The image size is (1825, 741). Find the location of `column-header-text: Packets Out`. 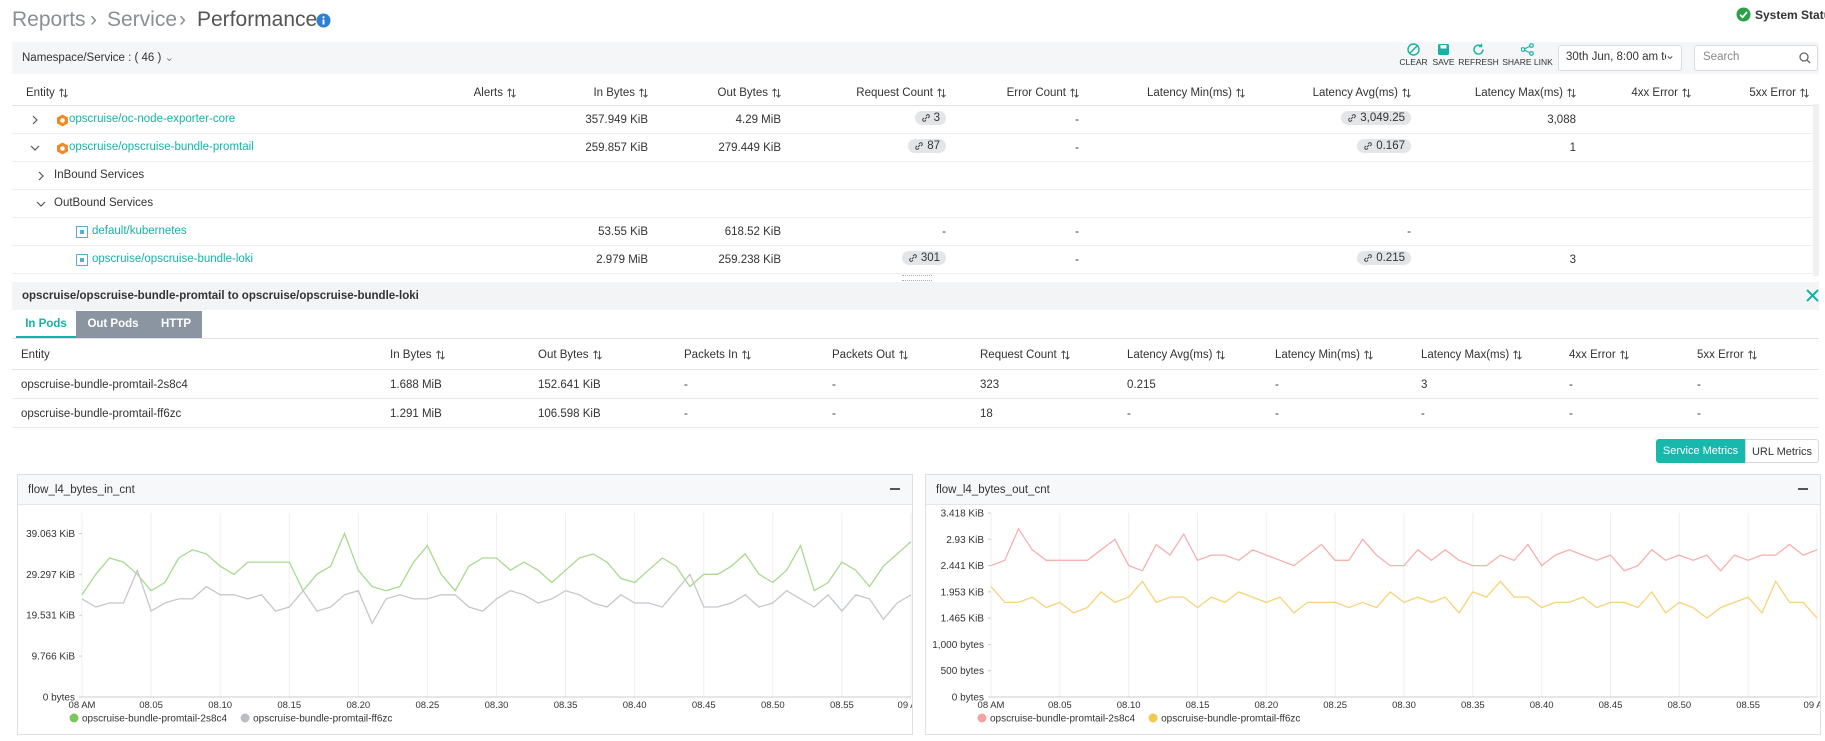

column-header-text: Packets Out is located at coordinates (863, 355).